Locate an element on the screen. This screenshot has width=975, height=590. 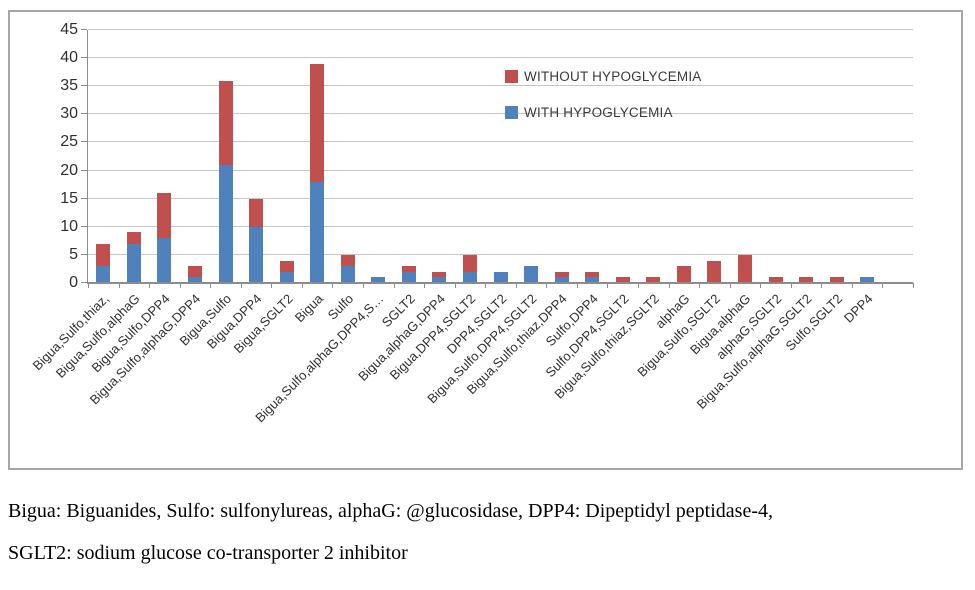
legend-label: WITHOUT HYPOGLYCEMIA is located at coordinates (613, 76).